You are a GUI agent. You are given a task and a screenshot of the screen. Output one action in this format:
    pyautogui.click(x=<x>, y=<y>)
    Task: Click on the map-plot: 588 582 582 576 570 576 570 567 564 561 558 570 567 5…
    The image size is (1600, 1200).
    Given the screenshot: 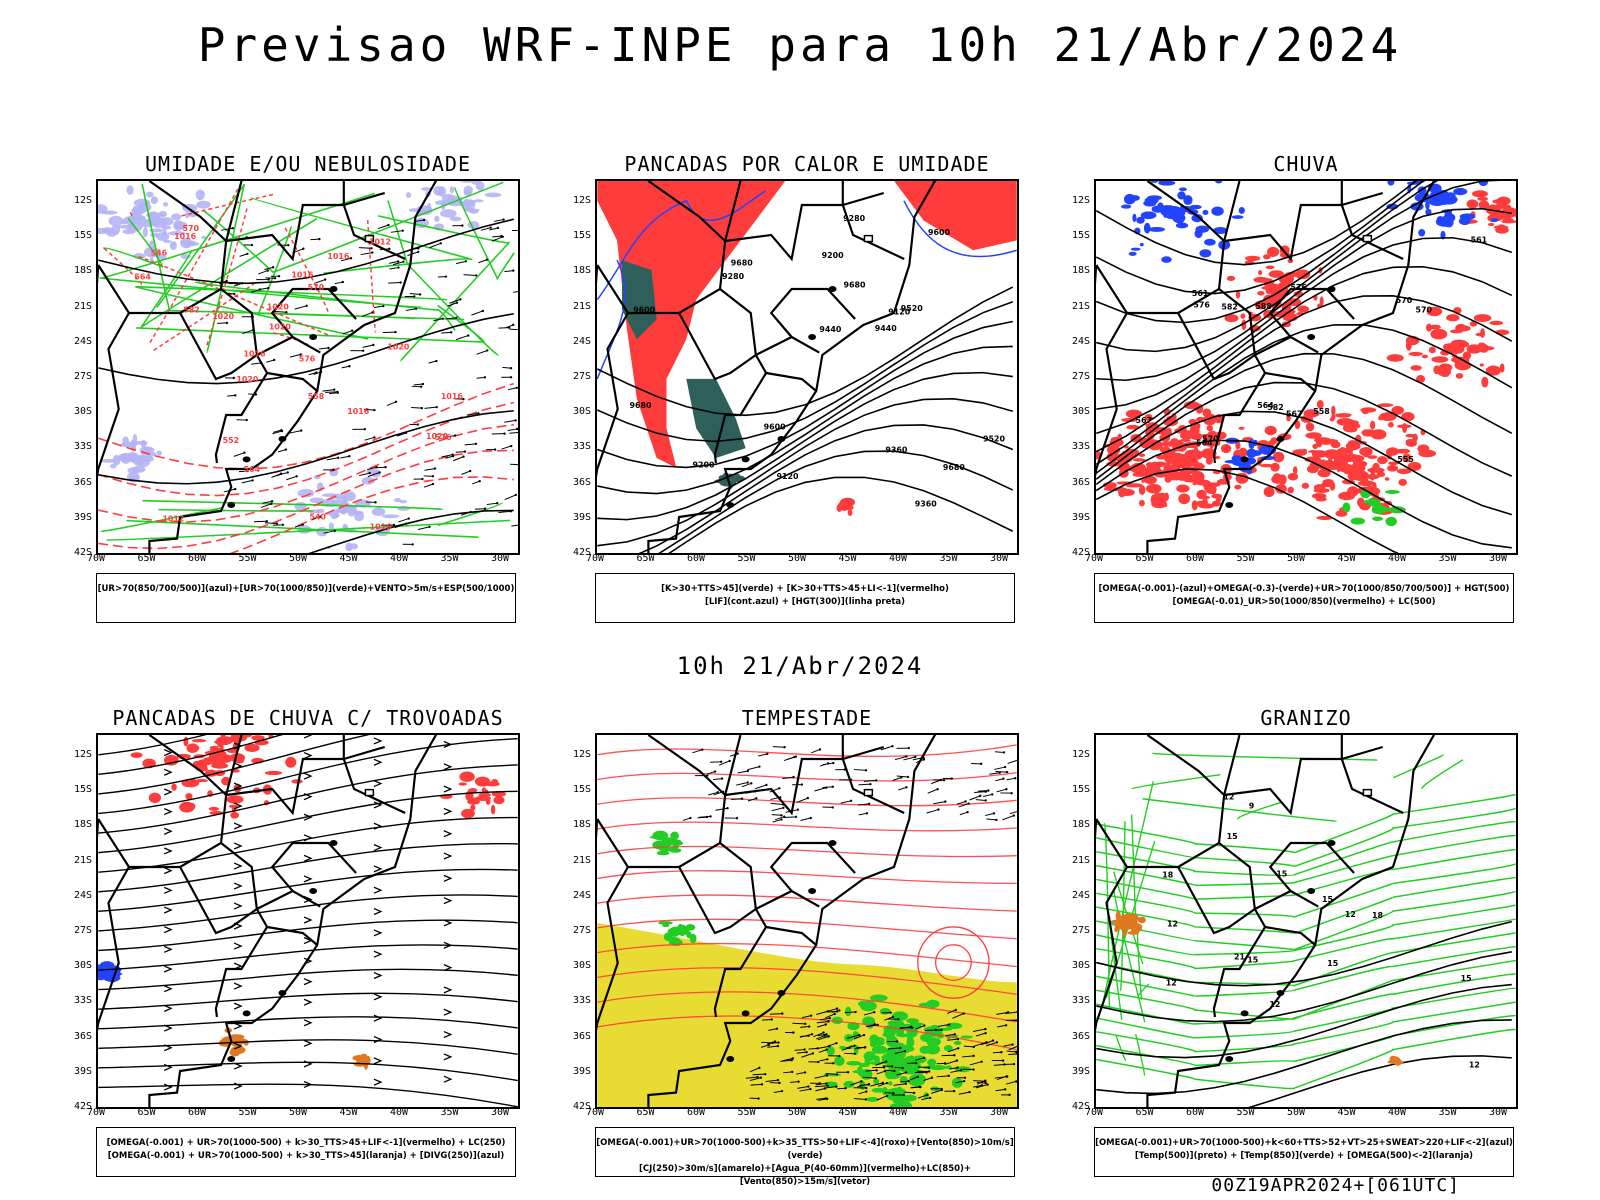 What is the action you would take?
    pyautogui.click(x=1306, y=367)
    